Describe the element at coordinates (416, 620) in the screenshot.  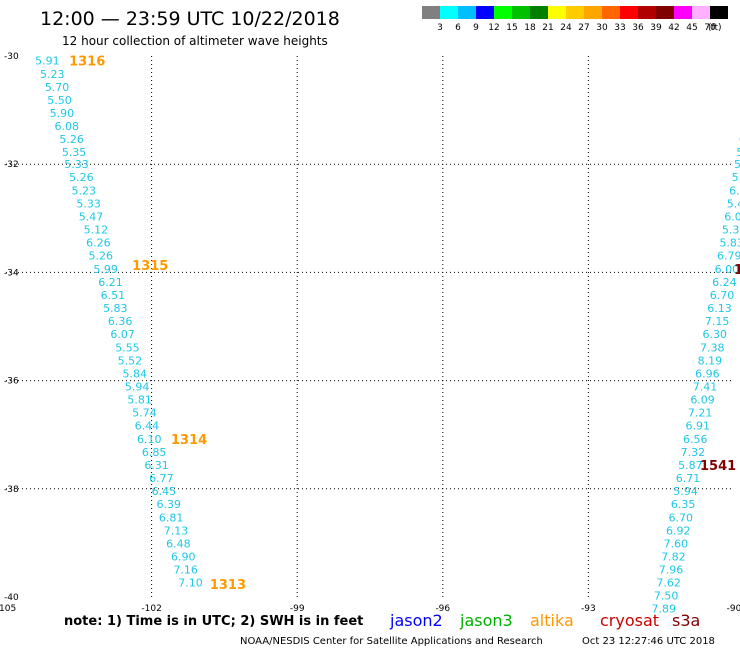
I see `satellite-jason2: jason2` at that location.